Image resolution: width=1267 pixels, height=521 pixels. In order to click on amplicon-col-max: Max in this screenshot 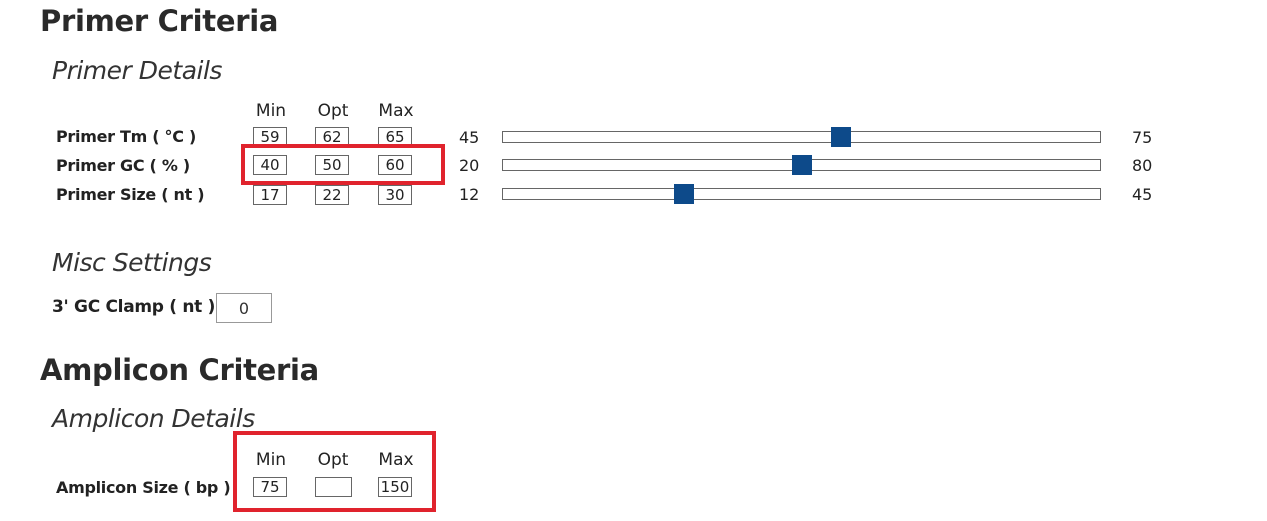, I will do `click(396, 460)`.